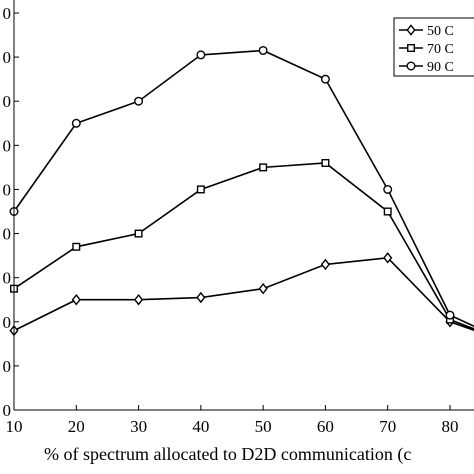 The height and width of the screenshot is (474, 474). I want to click on x-tick-label: 40, so click(200, 426).